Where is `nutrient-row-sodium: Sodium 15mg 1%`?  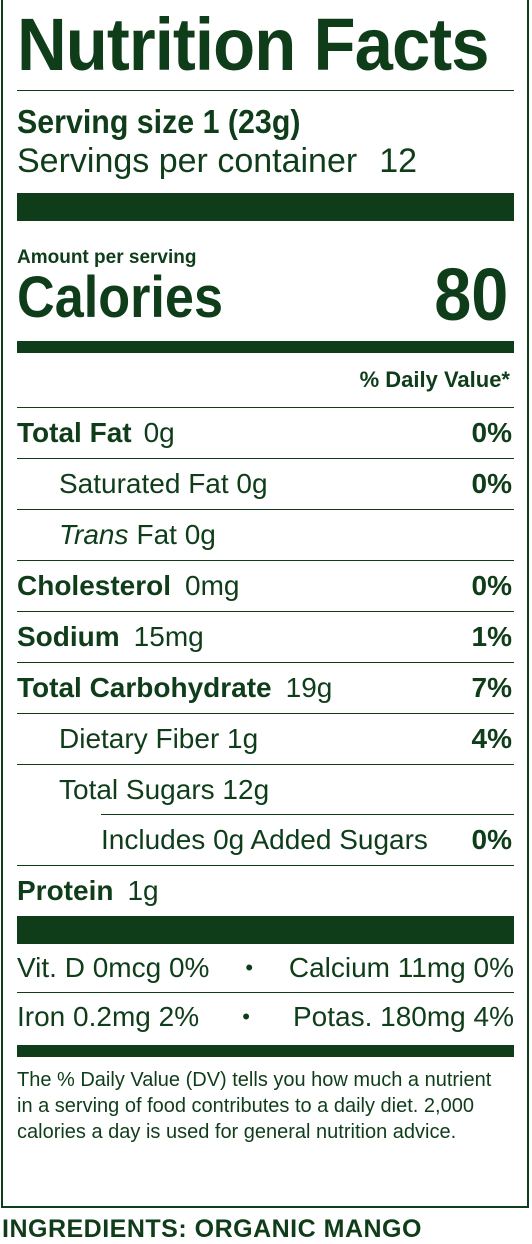
nutrient-row-sodium: Sodium 15mg 1% is located at coordinates (265, 636).